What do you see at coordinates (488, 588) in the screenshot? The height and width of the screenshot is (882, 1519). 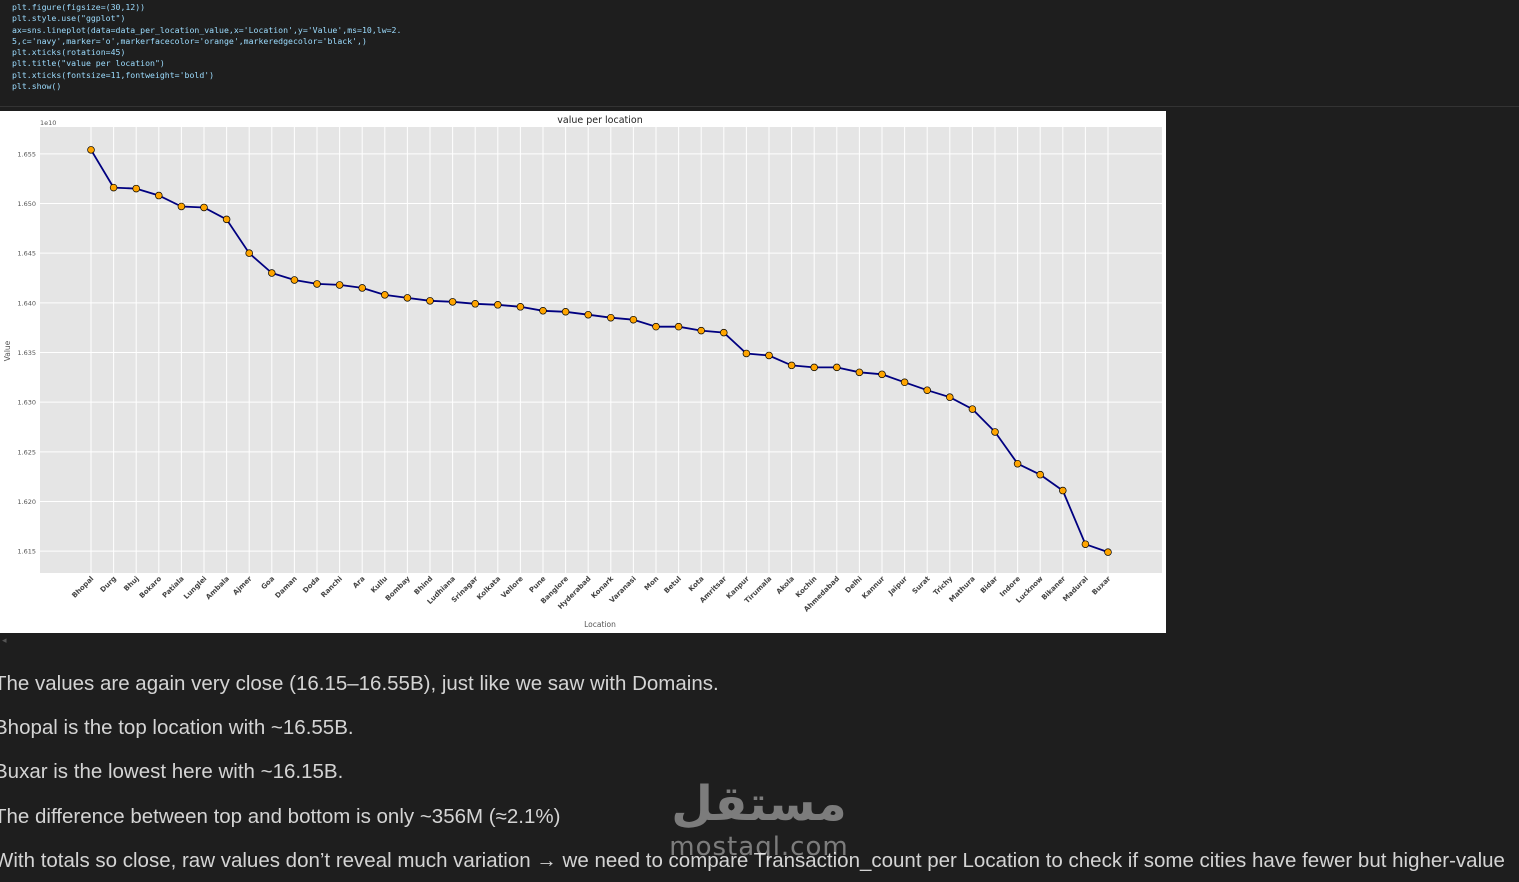 I see `x-tick-label: Kolkata` at bounding box center [488, 588].